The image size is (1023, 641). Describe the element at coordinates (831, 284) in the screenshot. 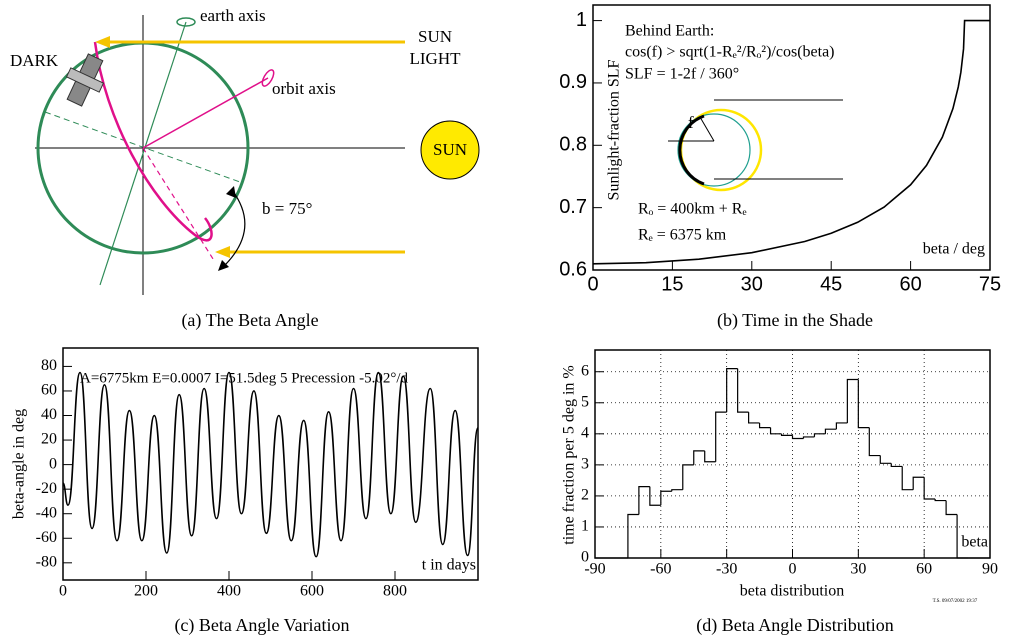

I see `x-tick-label: 45` at that location.